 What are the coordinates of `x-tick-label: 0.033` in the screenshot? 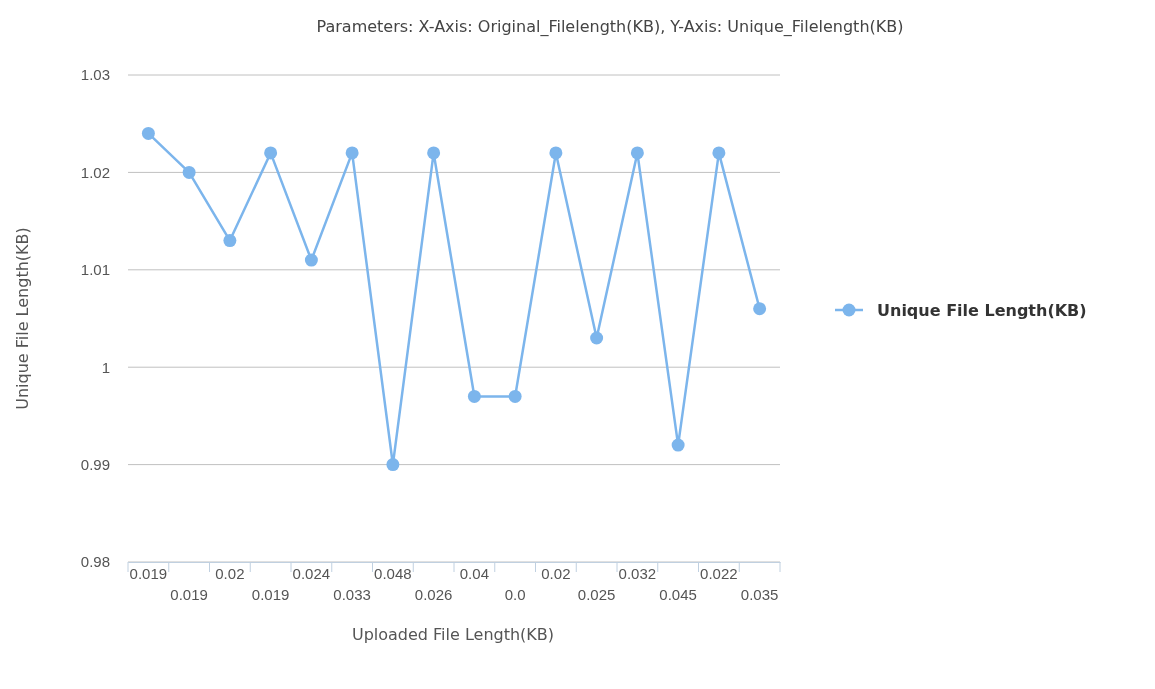 It's located at (352, 594).